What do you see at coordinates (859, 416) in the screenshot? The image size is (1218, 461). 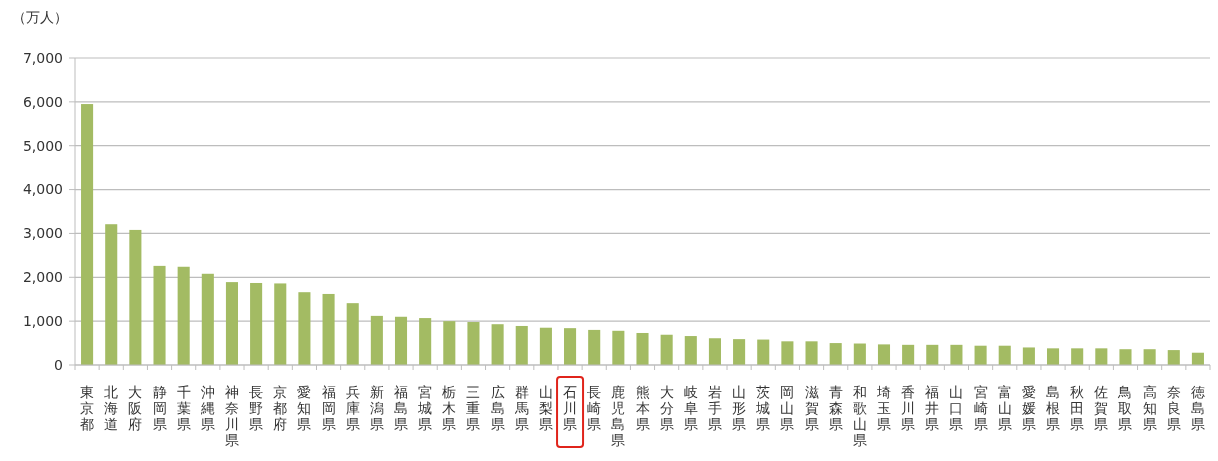 I see `x-tick-label: 和歌山県` at bounding box center [859, 416].